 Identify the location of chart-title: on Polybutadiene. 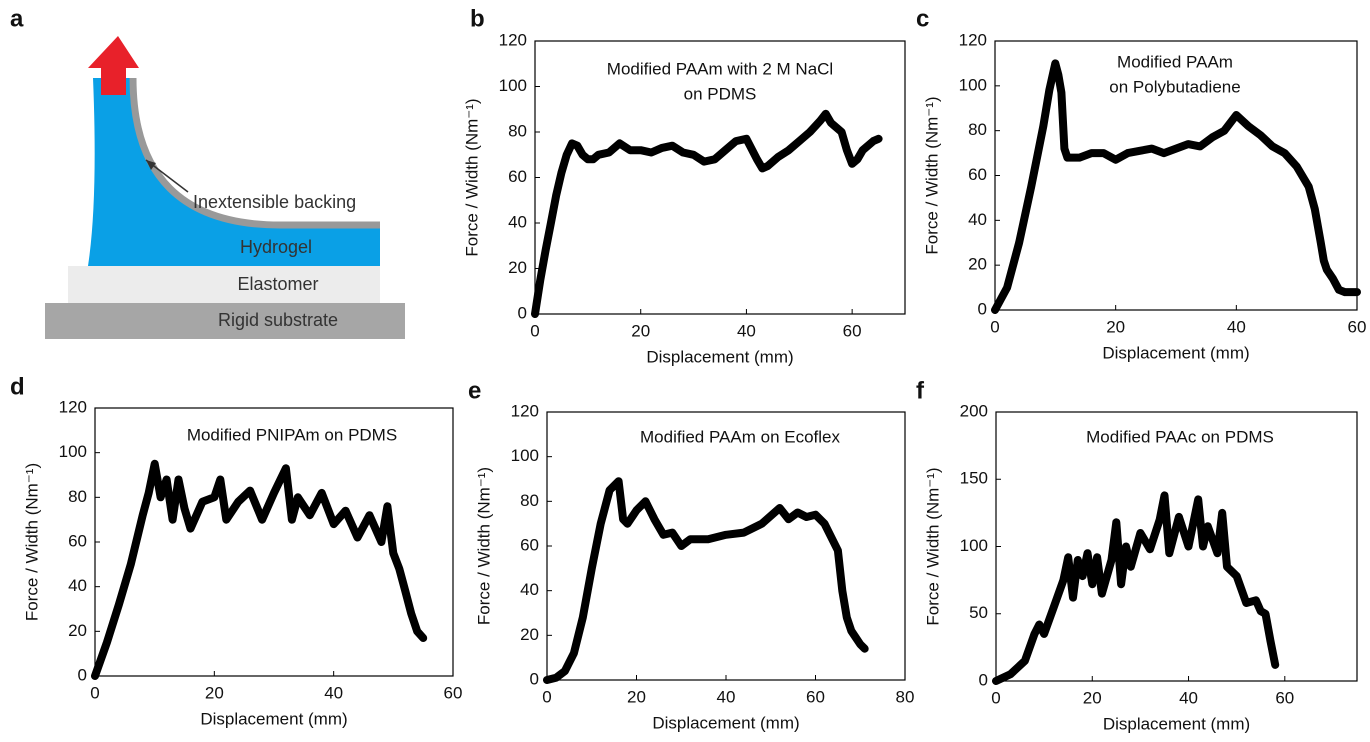
(1174, 86).